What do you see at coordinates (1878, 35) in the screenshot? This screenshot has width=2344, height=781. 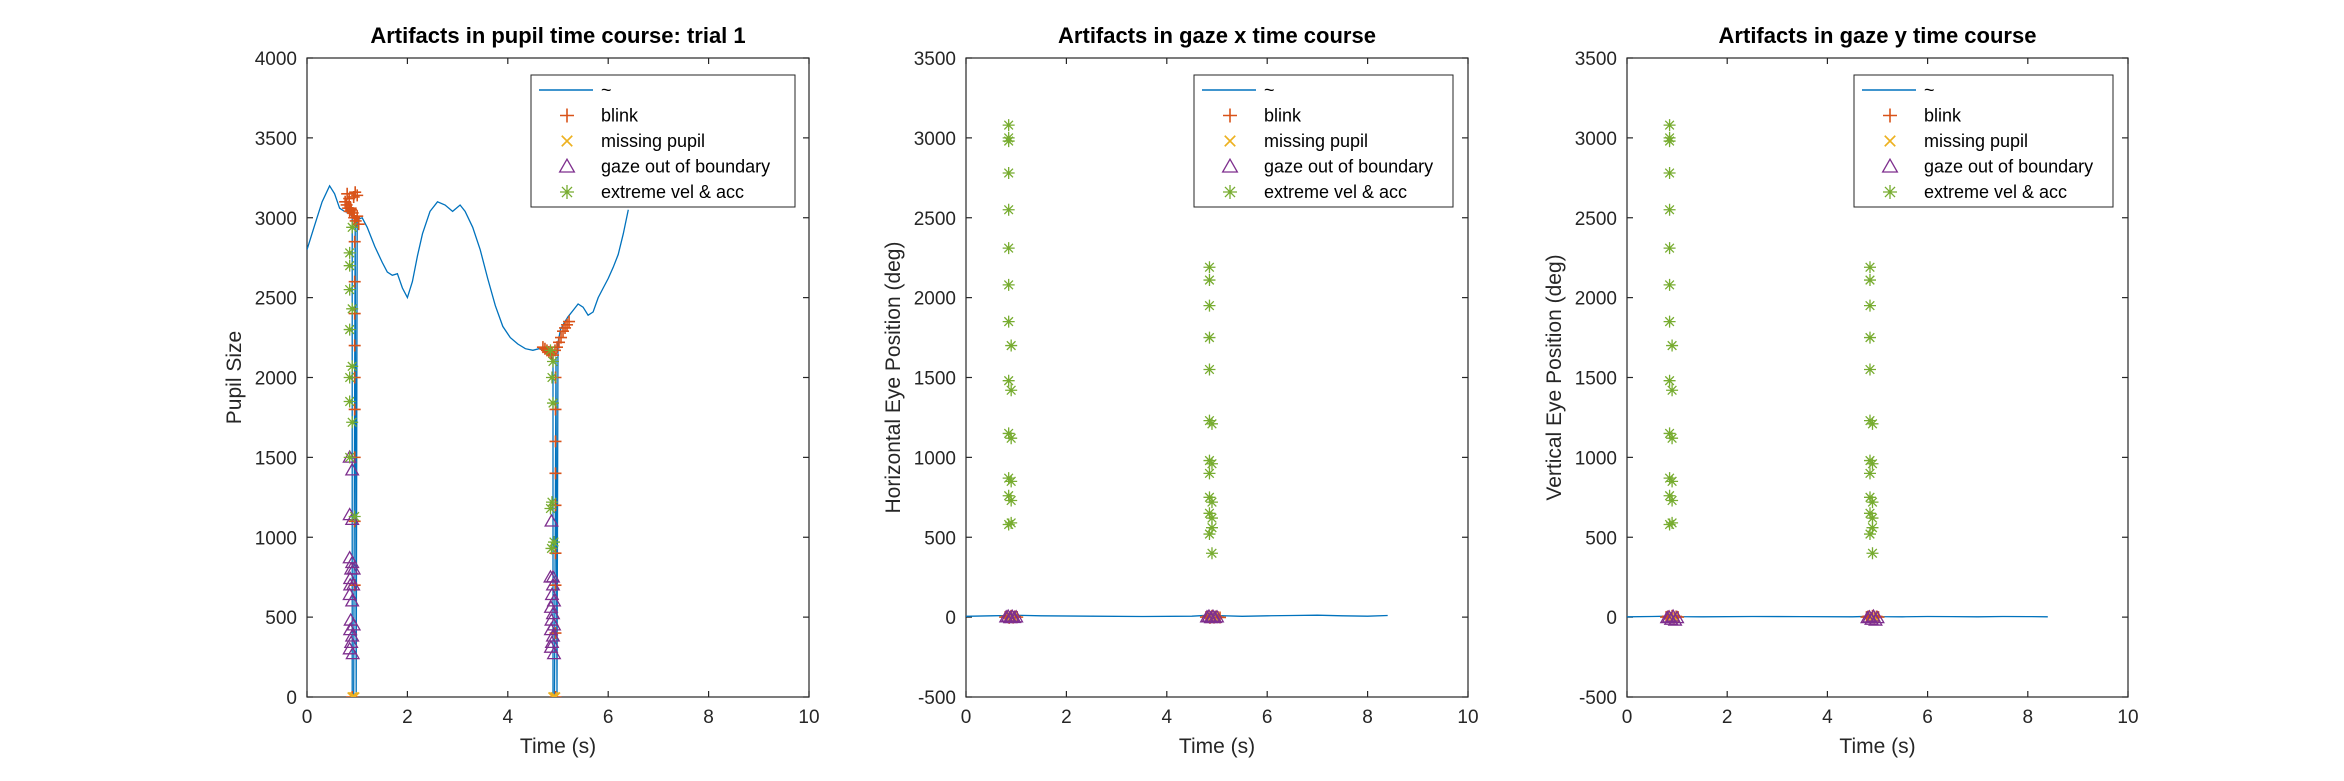 I see `chart-title: Artifacts in gaze y time course` at bounding box center [1878, 35].